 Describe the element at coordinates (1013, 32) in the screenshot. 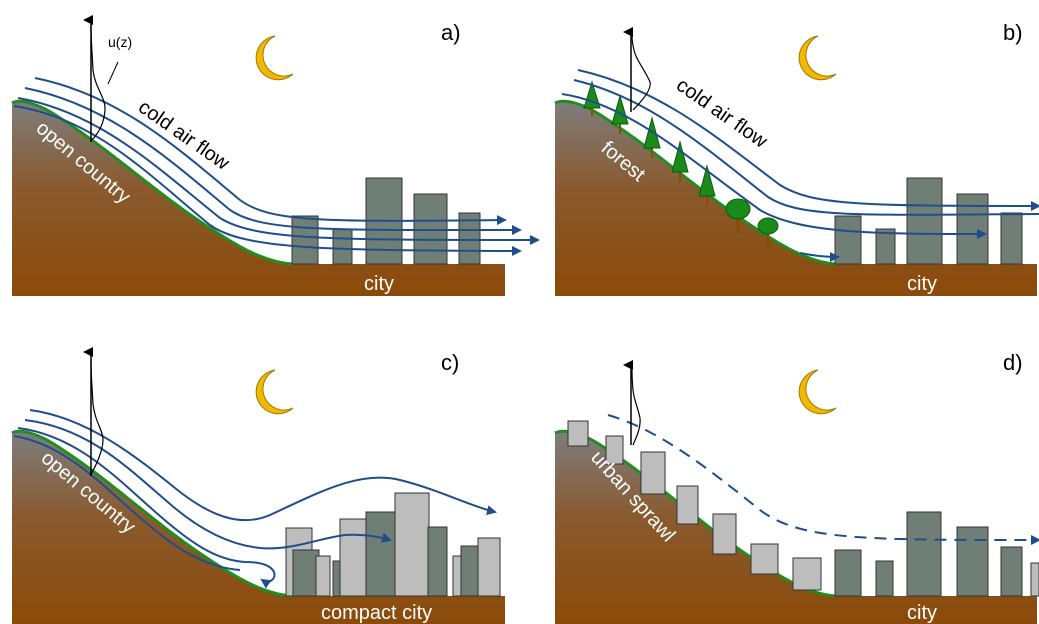

I see `panel-letter: b)` at that location.